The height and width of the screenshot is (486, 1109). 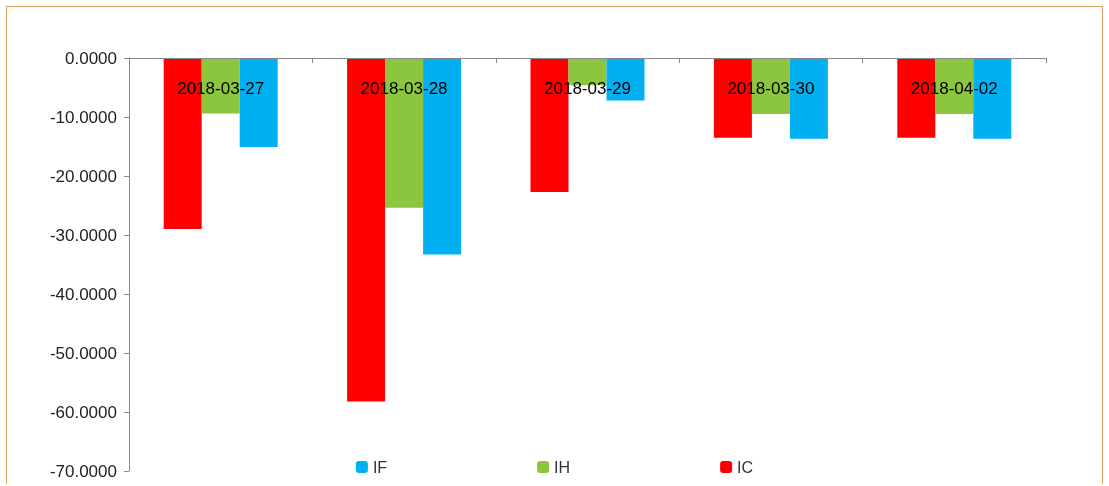 What do you see at coordinates (83, 235) in the screenshot?
I see `y-tick-label: -30.0000` at bounding box center [83, 235].